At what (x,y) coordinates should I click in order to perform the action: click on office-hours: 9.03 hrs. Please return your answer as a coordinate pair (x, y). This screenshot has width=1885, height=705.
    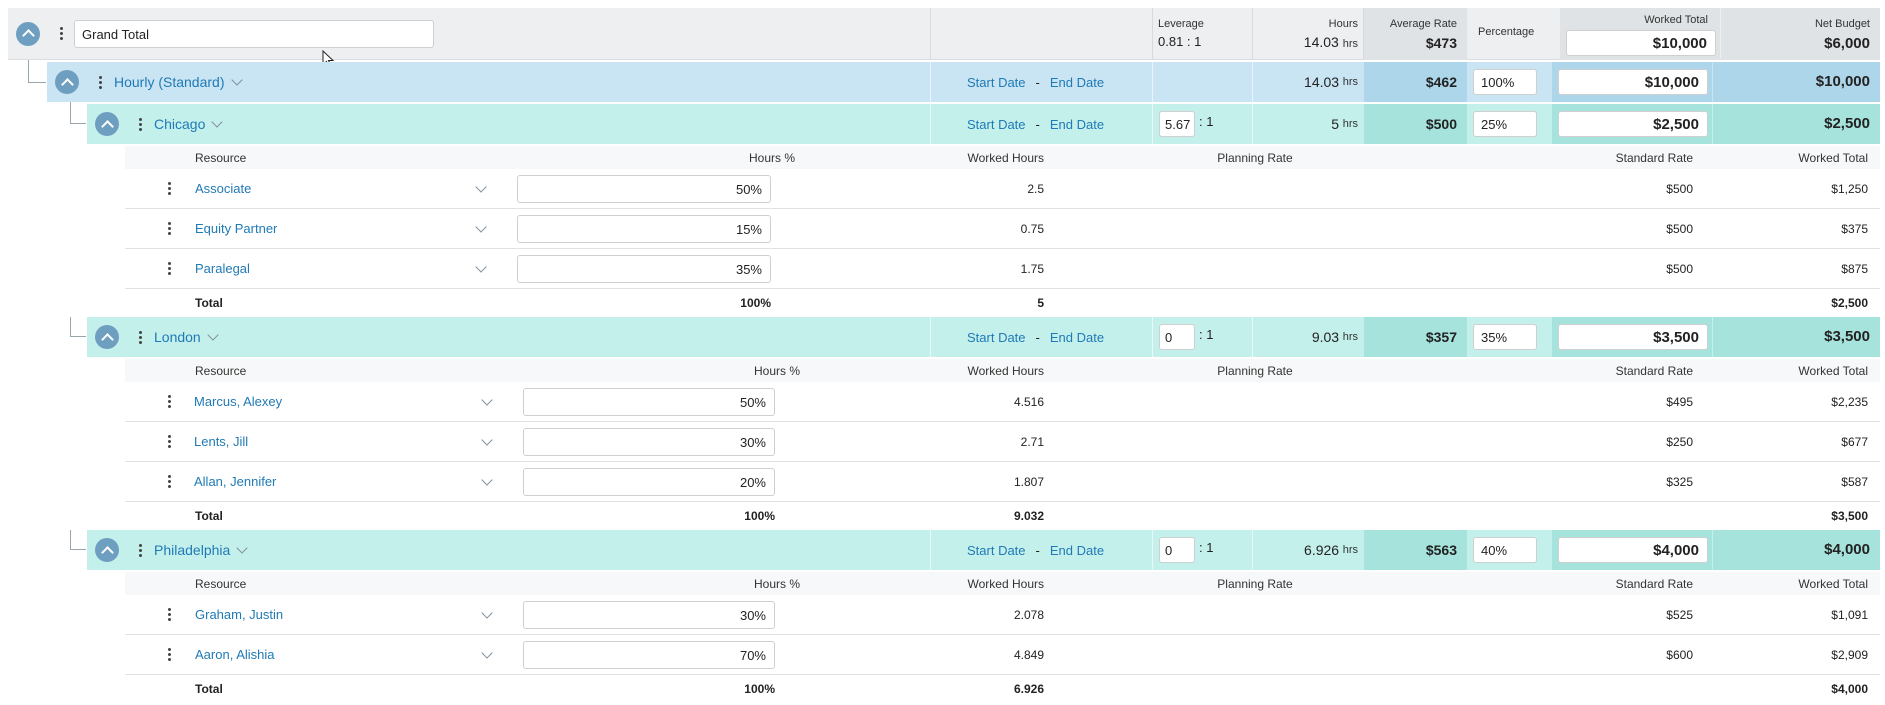
    Looking at the image, I should click on (1308, 337).